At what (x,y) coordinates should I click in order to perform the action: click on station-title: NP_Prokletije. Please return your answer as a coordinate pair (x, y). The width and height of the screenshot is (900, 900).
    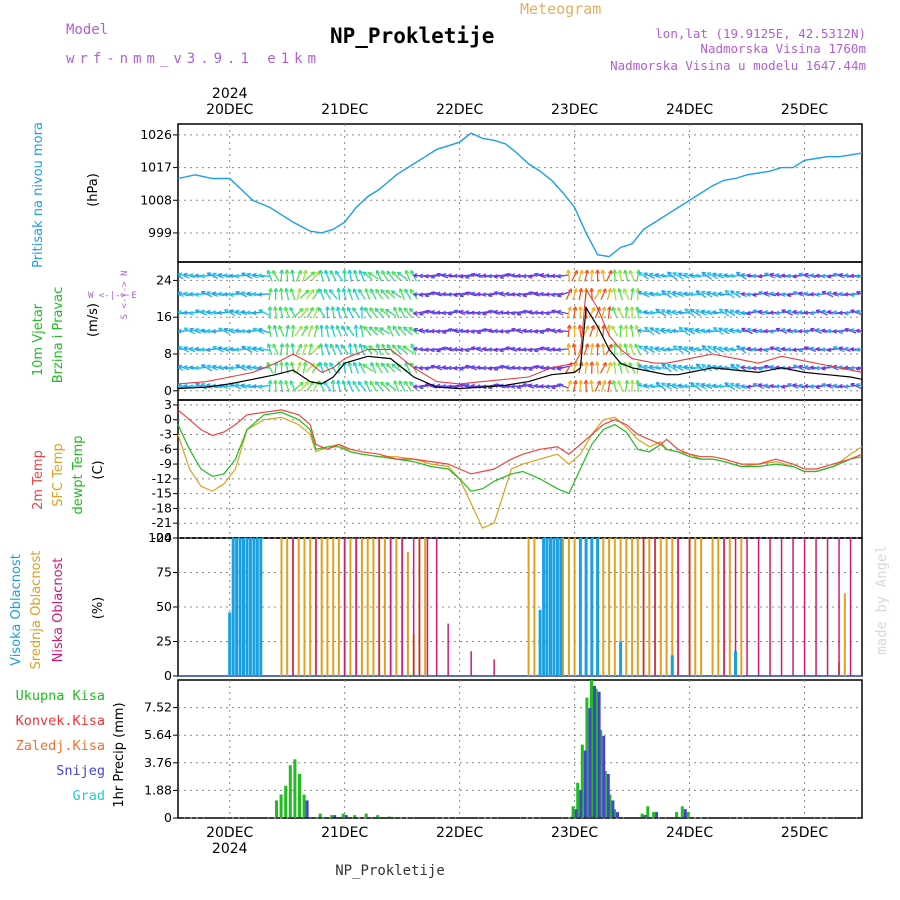
    Looking at the image, I should click on (412, 36).